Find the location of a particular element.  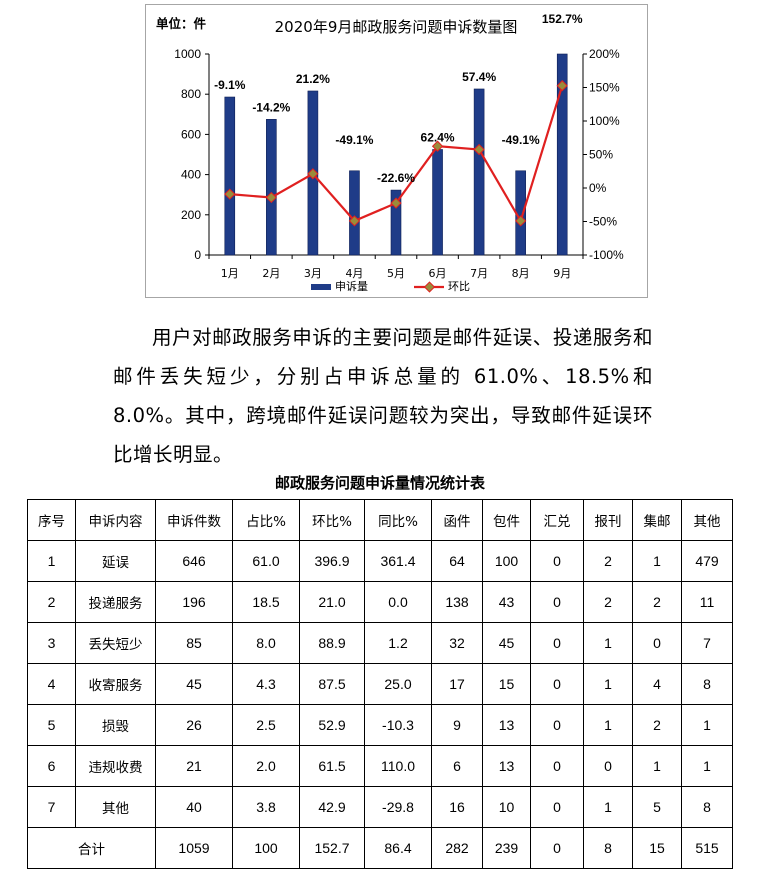

table-cell: 64 is located at coordinates (457, 561).